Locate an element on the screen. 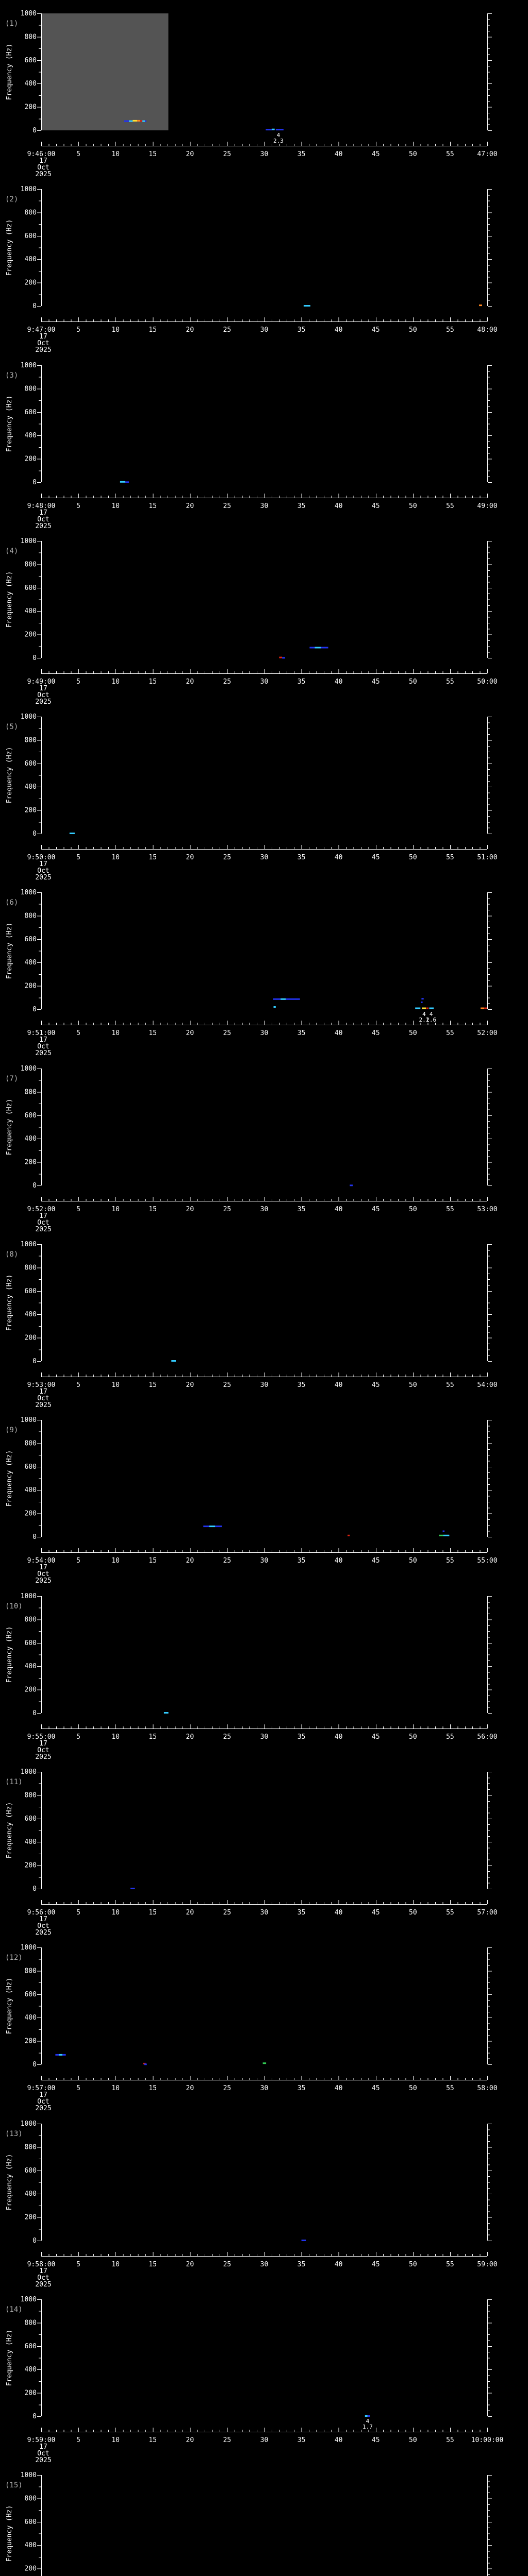  xtick-start-label: 9:50:00 is located at coordinates (41, 857).